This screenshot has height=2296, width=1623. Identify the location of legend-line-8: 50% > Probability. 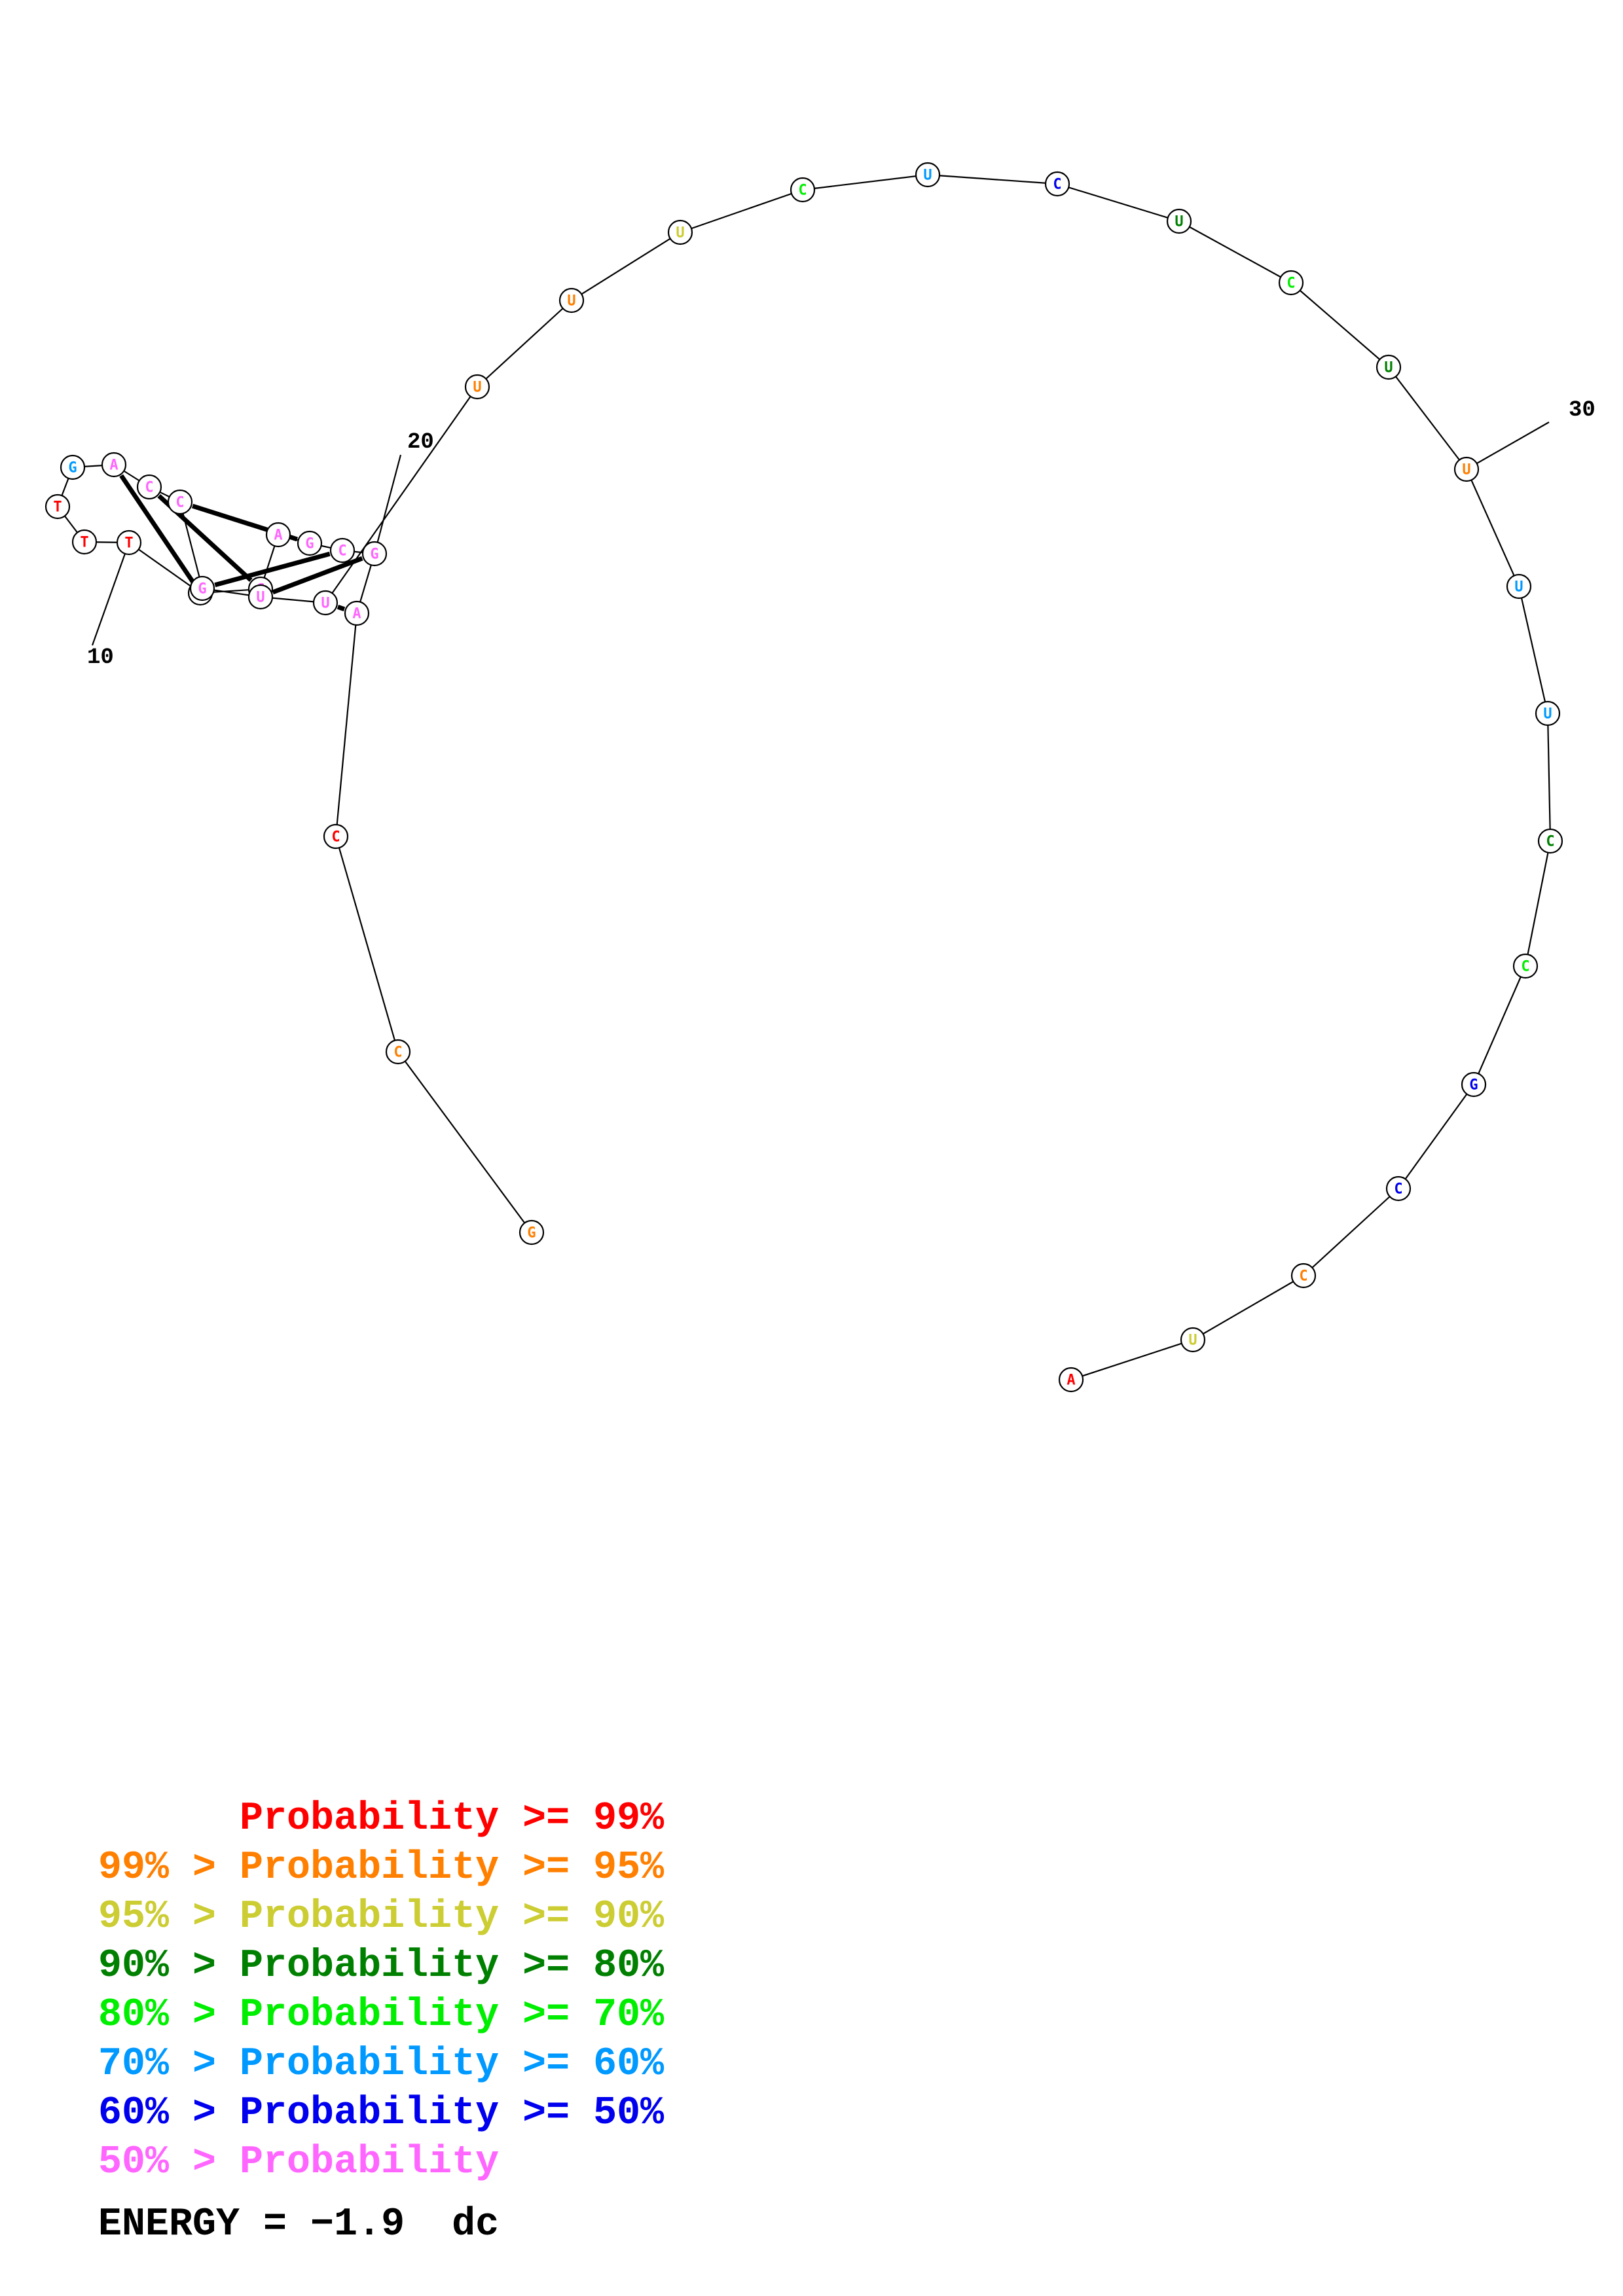
(299, 2162).